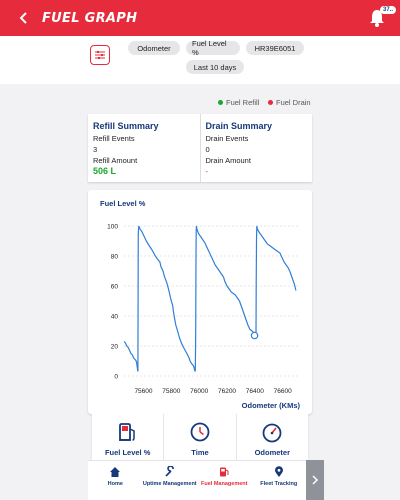 The height and width of the screenshot is (500, 400). What do you see at coordinates (112, 227) in the screenshot?
I see `y-tick-label: 100` at bounding box center [112, 227].